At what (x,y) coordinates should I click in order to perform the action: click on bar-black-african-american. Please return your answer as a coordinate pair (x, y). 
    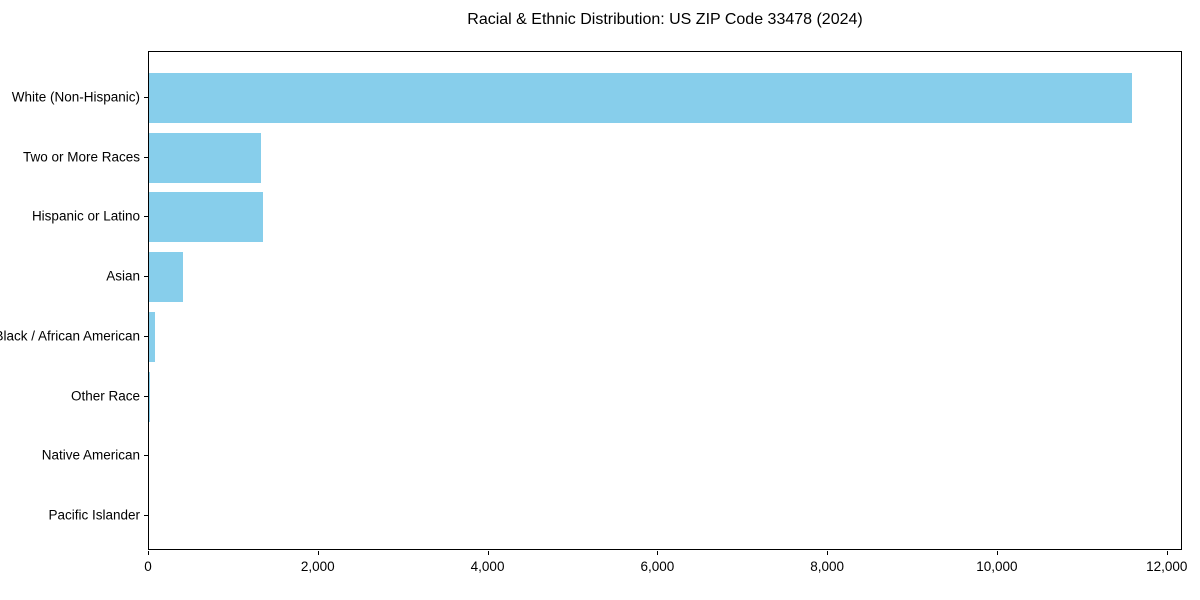
    Looking at the image, I should click on (152, 336).